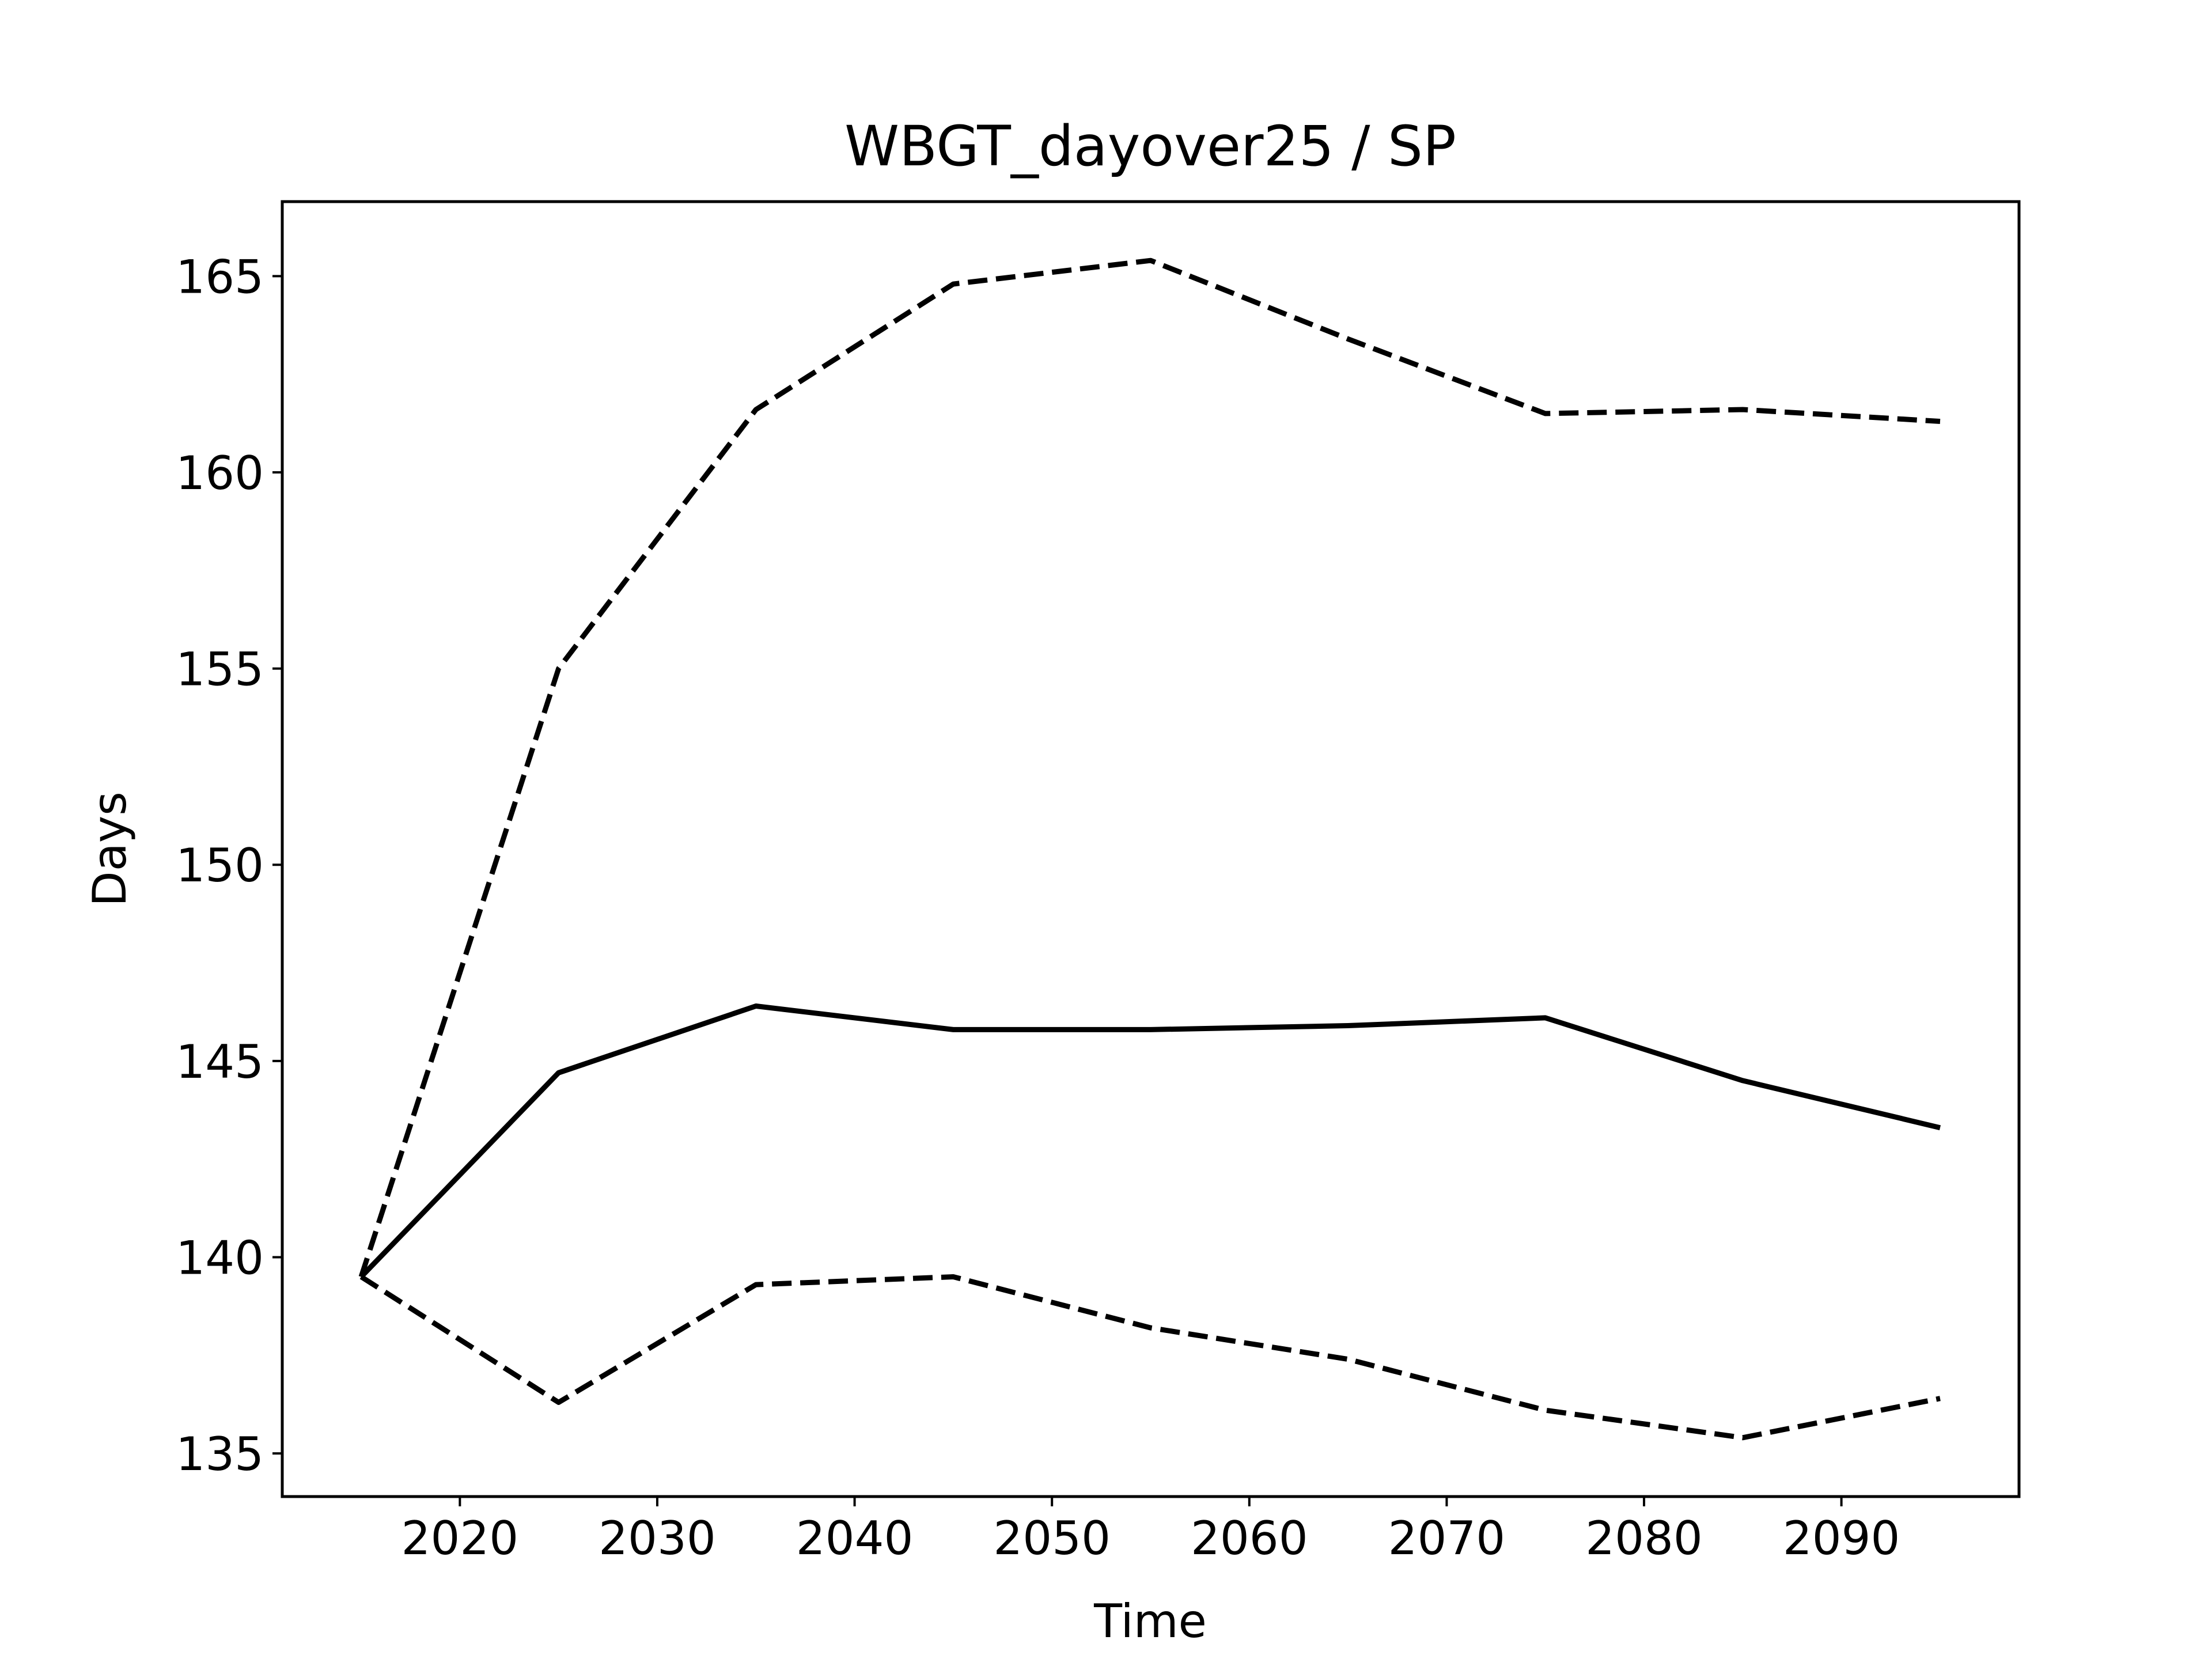 The width and height of the screenshot is (2212, 1659). I want to click on chart-title: WBGT_dayover25 / SP, so click(1150, 146).